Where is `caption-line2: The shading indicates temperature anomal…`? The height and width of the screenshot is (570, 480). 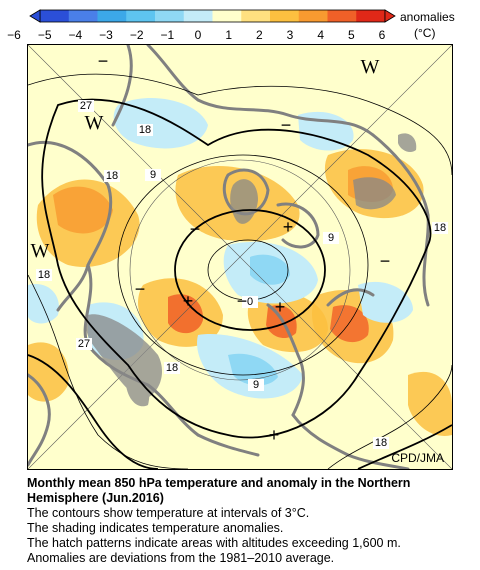
caption-line2: The shading indicates temperature anomal… is located at coordinates (155, 528).